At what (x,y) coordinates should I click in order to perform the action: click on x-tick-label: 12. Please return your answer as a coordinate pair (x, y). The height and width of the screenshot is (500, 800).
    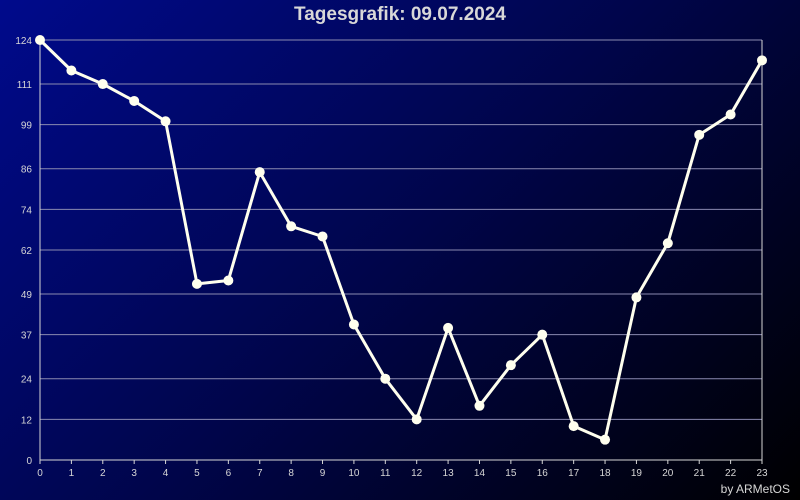
    Looking at the image, I should click on (417, 473).